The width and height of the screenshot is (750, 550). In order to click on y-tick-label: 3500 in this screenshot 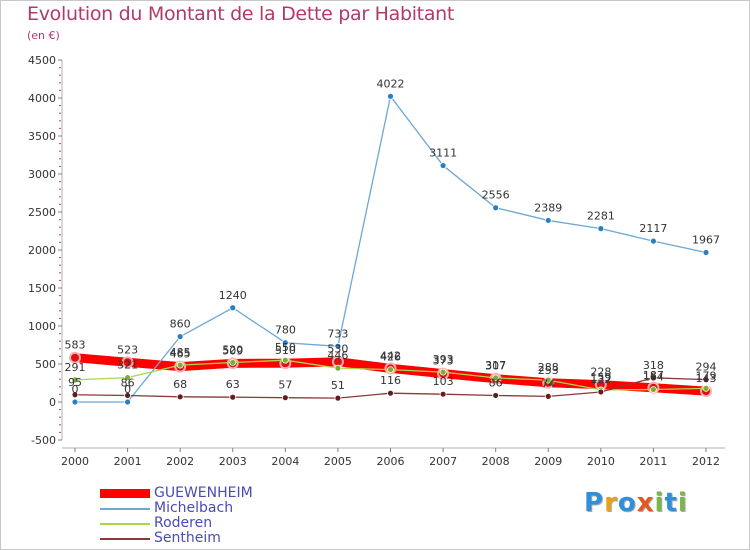, I will do `click(42, 136)`.